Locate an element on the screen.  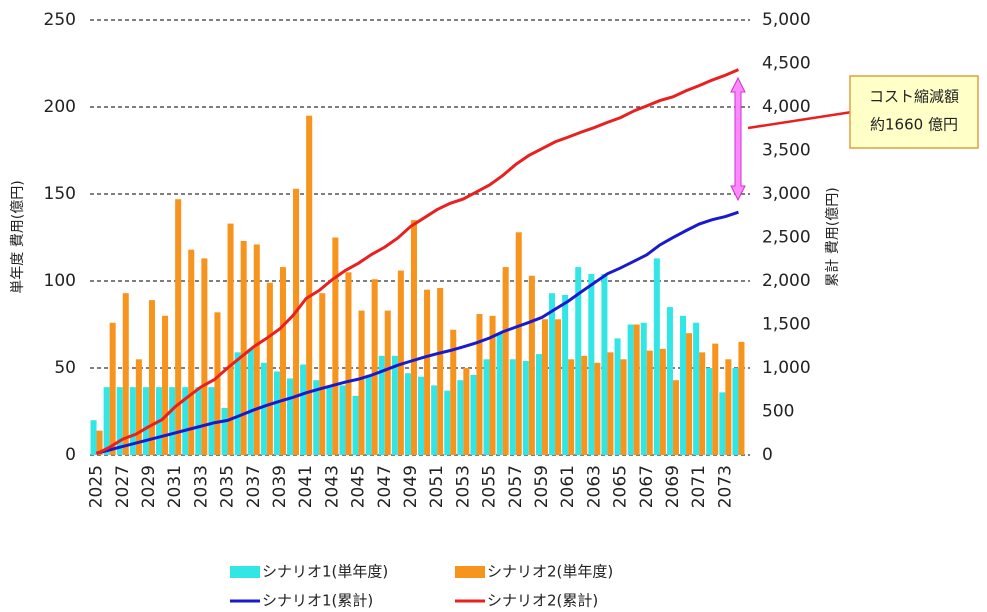
x-tick-label: 2065 is located at coordinates (621, 486).